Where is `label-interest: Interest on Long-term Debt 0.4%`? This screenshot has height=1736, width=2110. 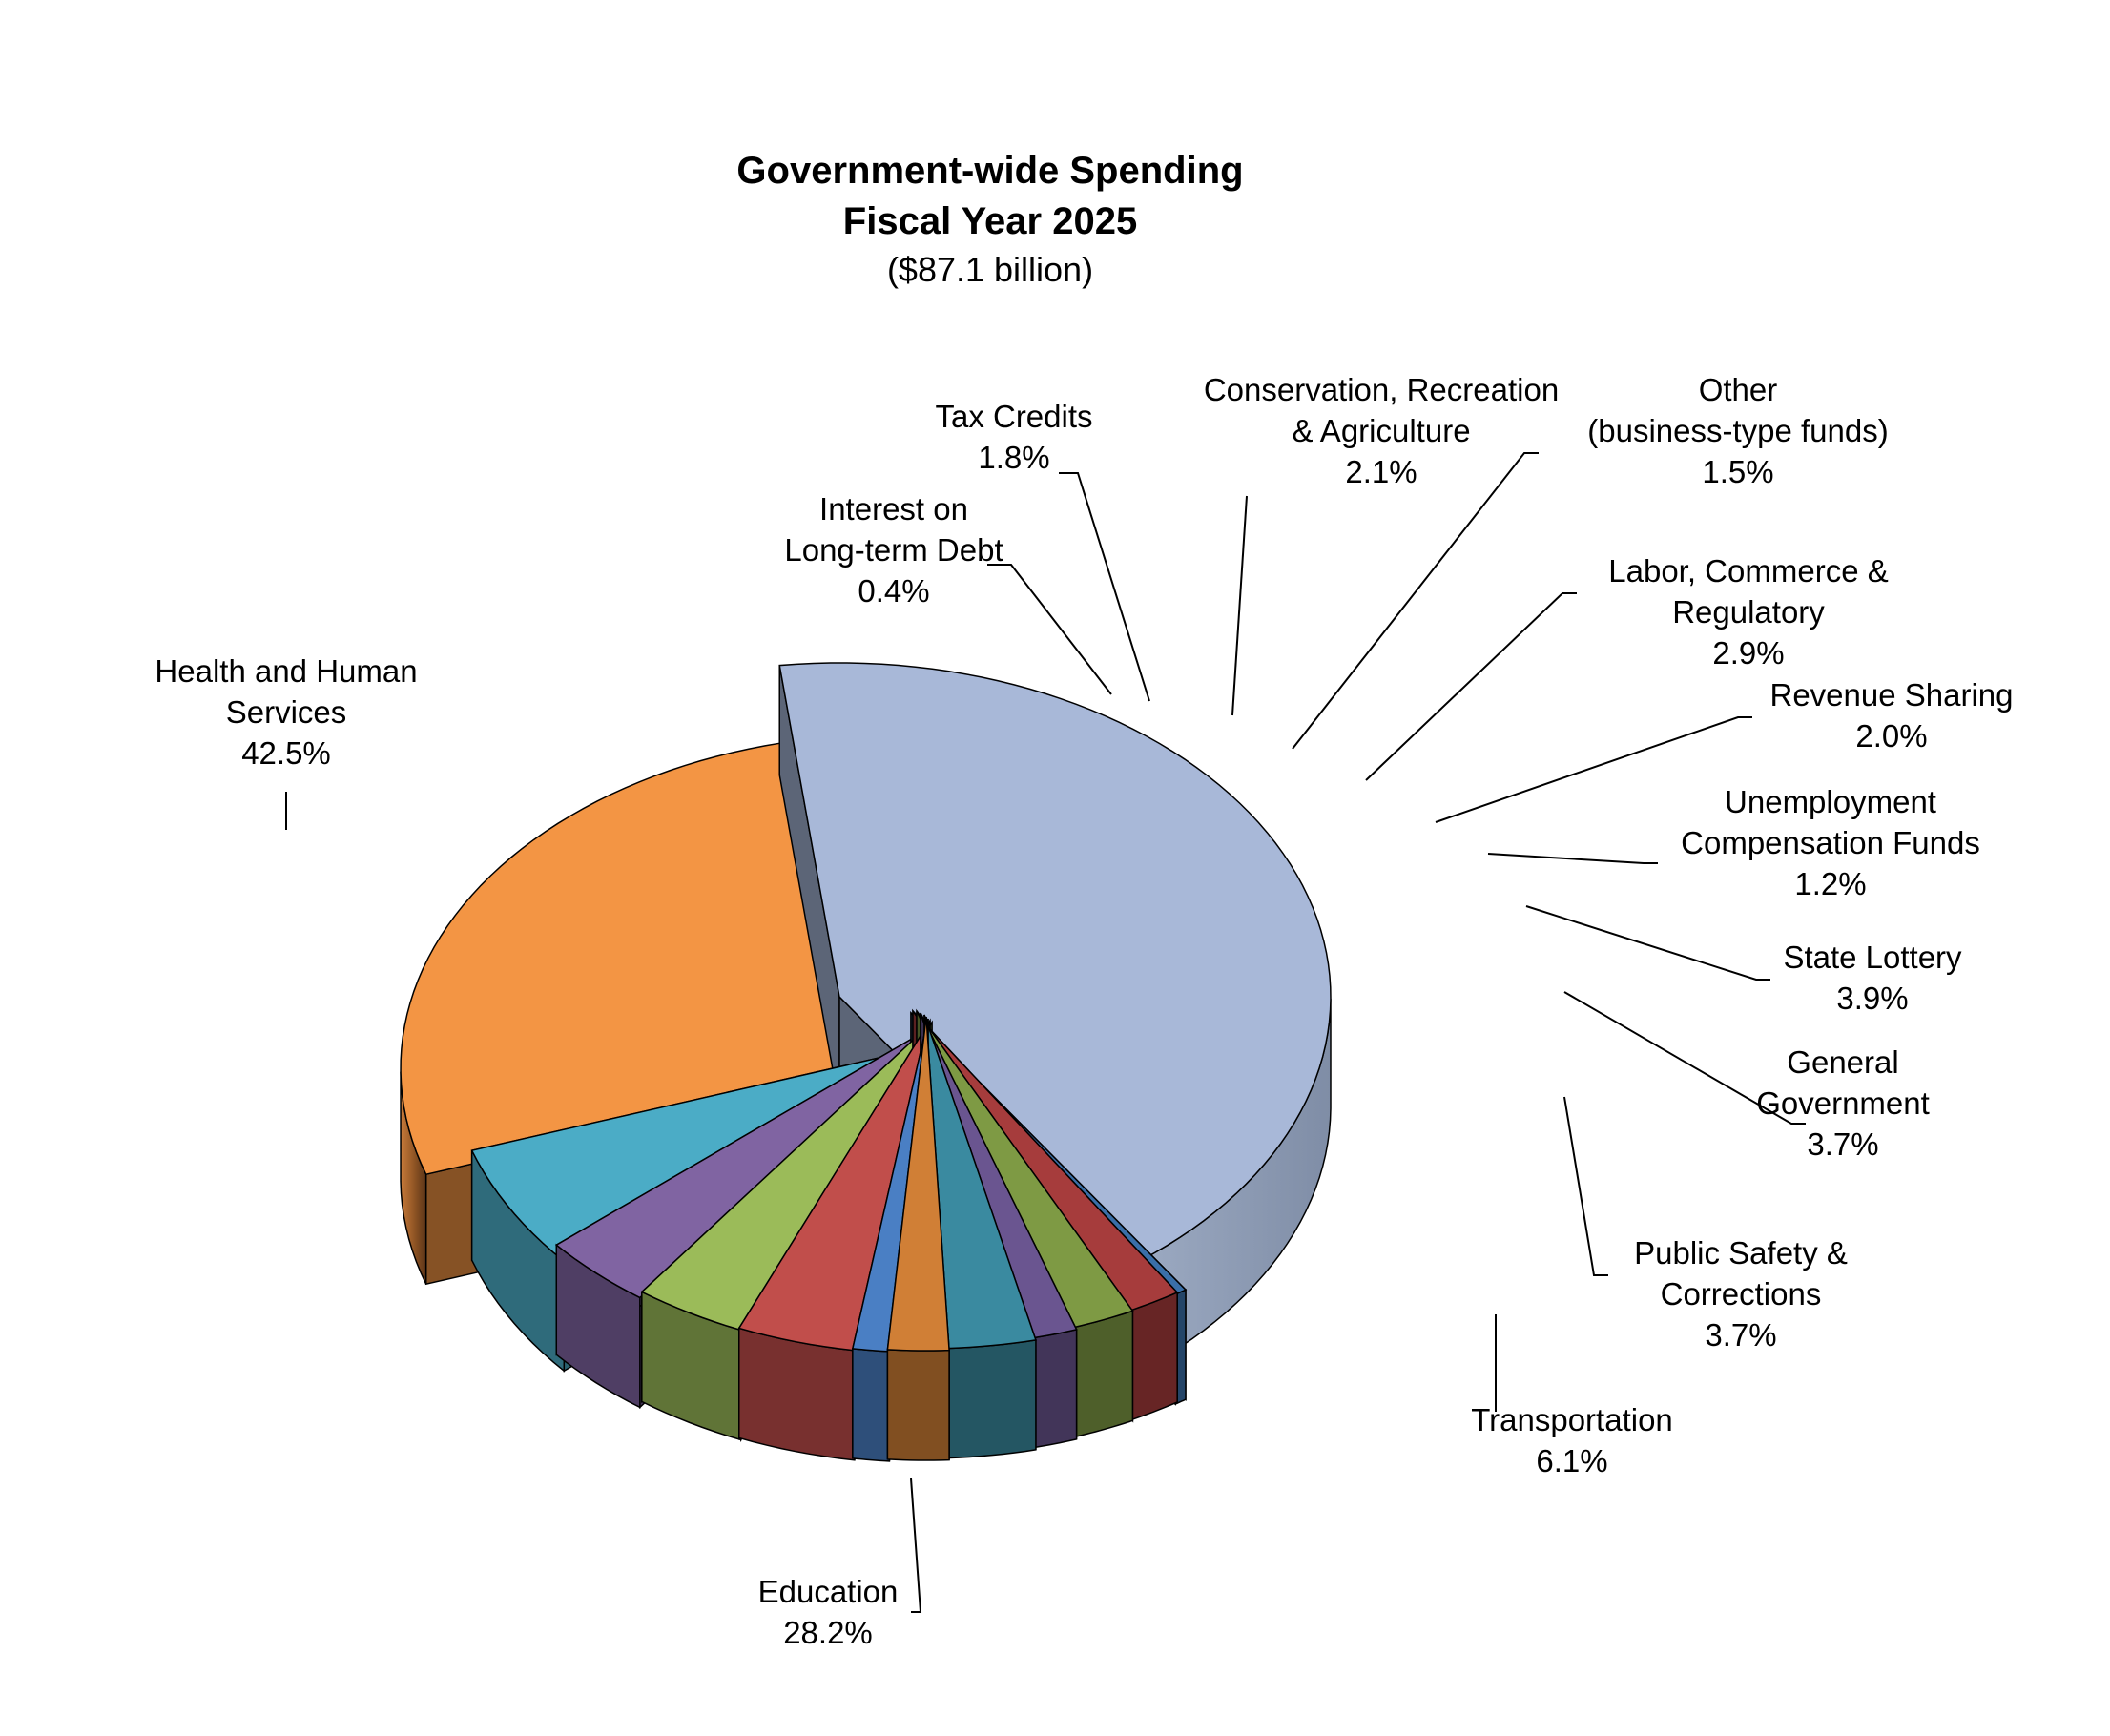
label-interest: Interest on Long-term Debt 0.4% is located at coordinates (893, 550).